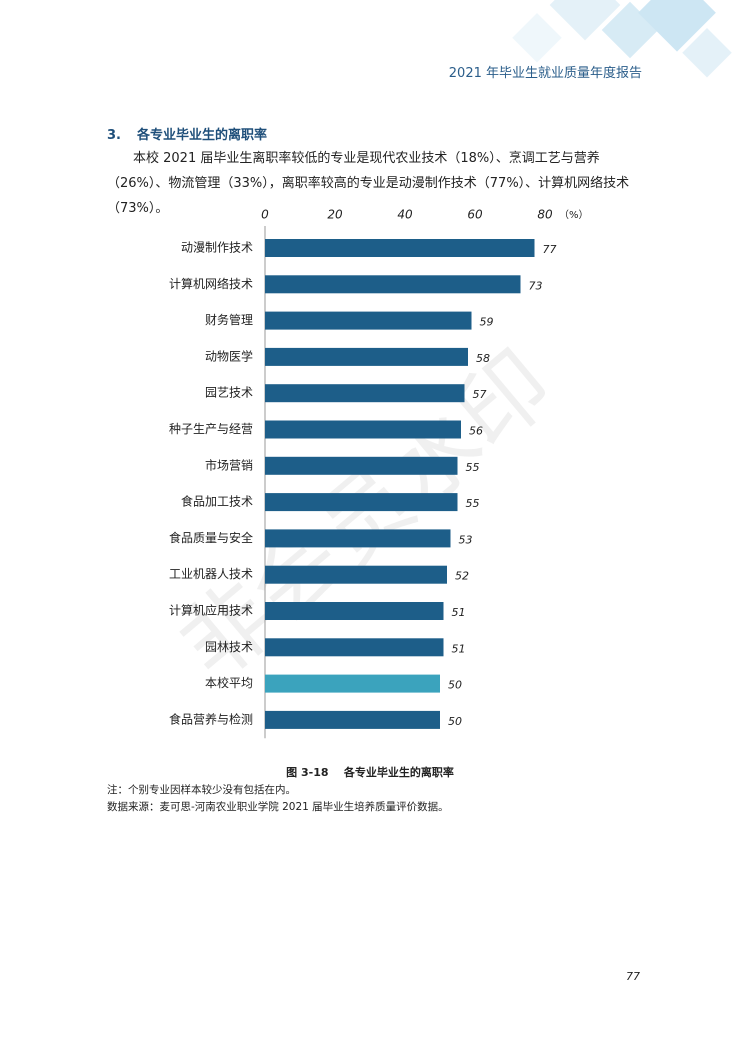  What do you see at coordinates (229, 647) in the screenshot?
I see `category-label: 园林技术` at bounding box center [229, 647].